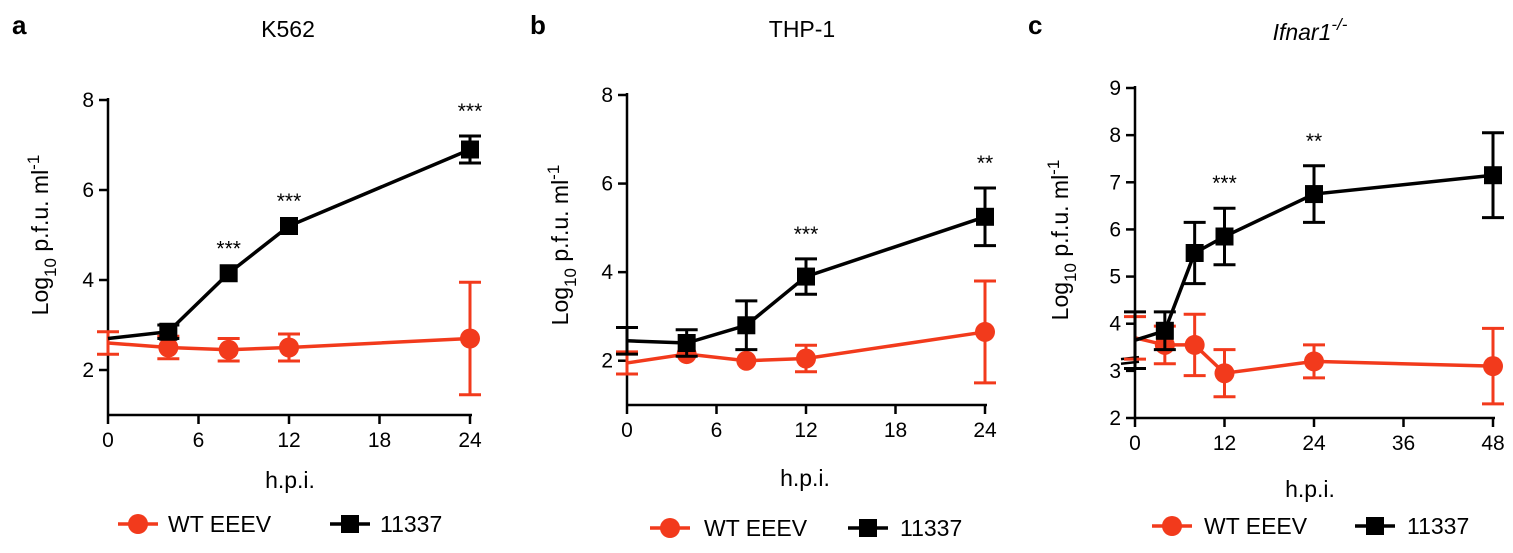 Image resolution: width=1513 pixels, height=553 pixels. I want to click on panel-b-legend-mut-marker, so click(868, 528).